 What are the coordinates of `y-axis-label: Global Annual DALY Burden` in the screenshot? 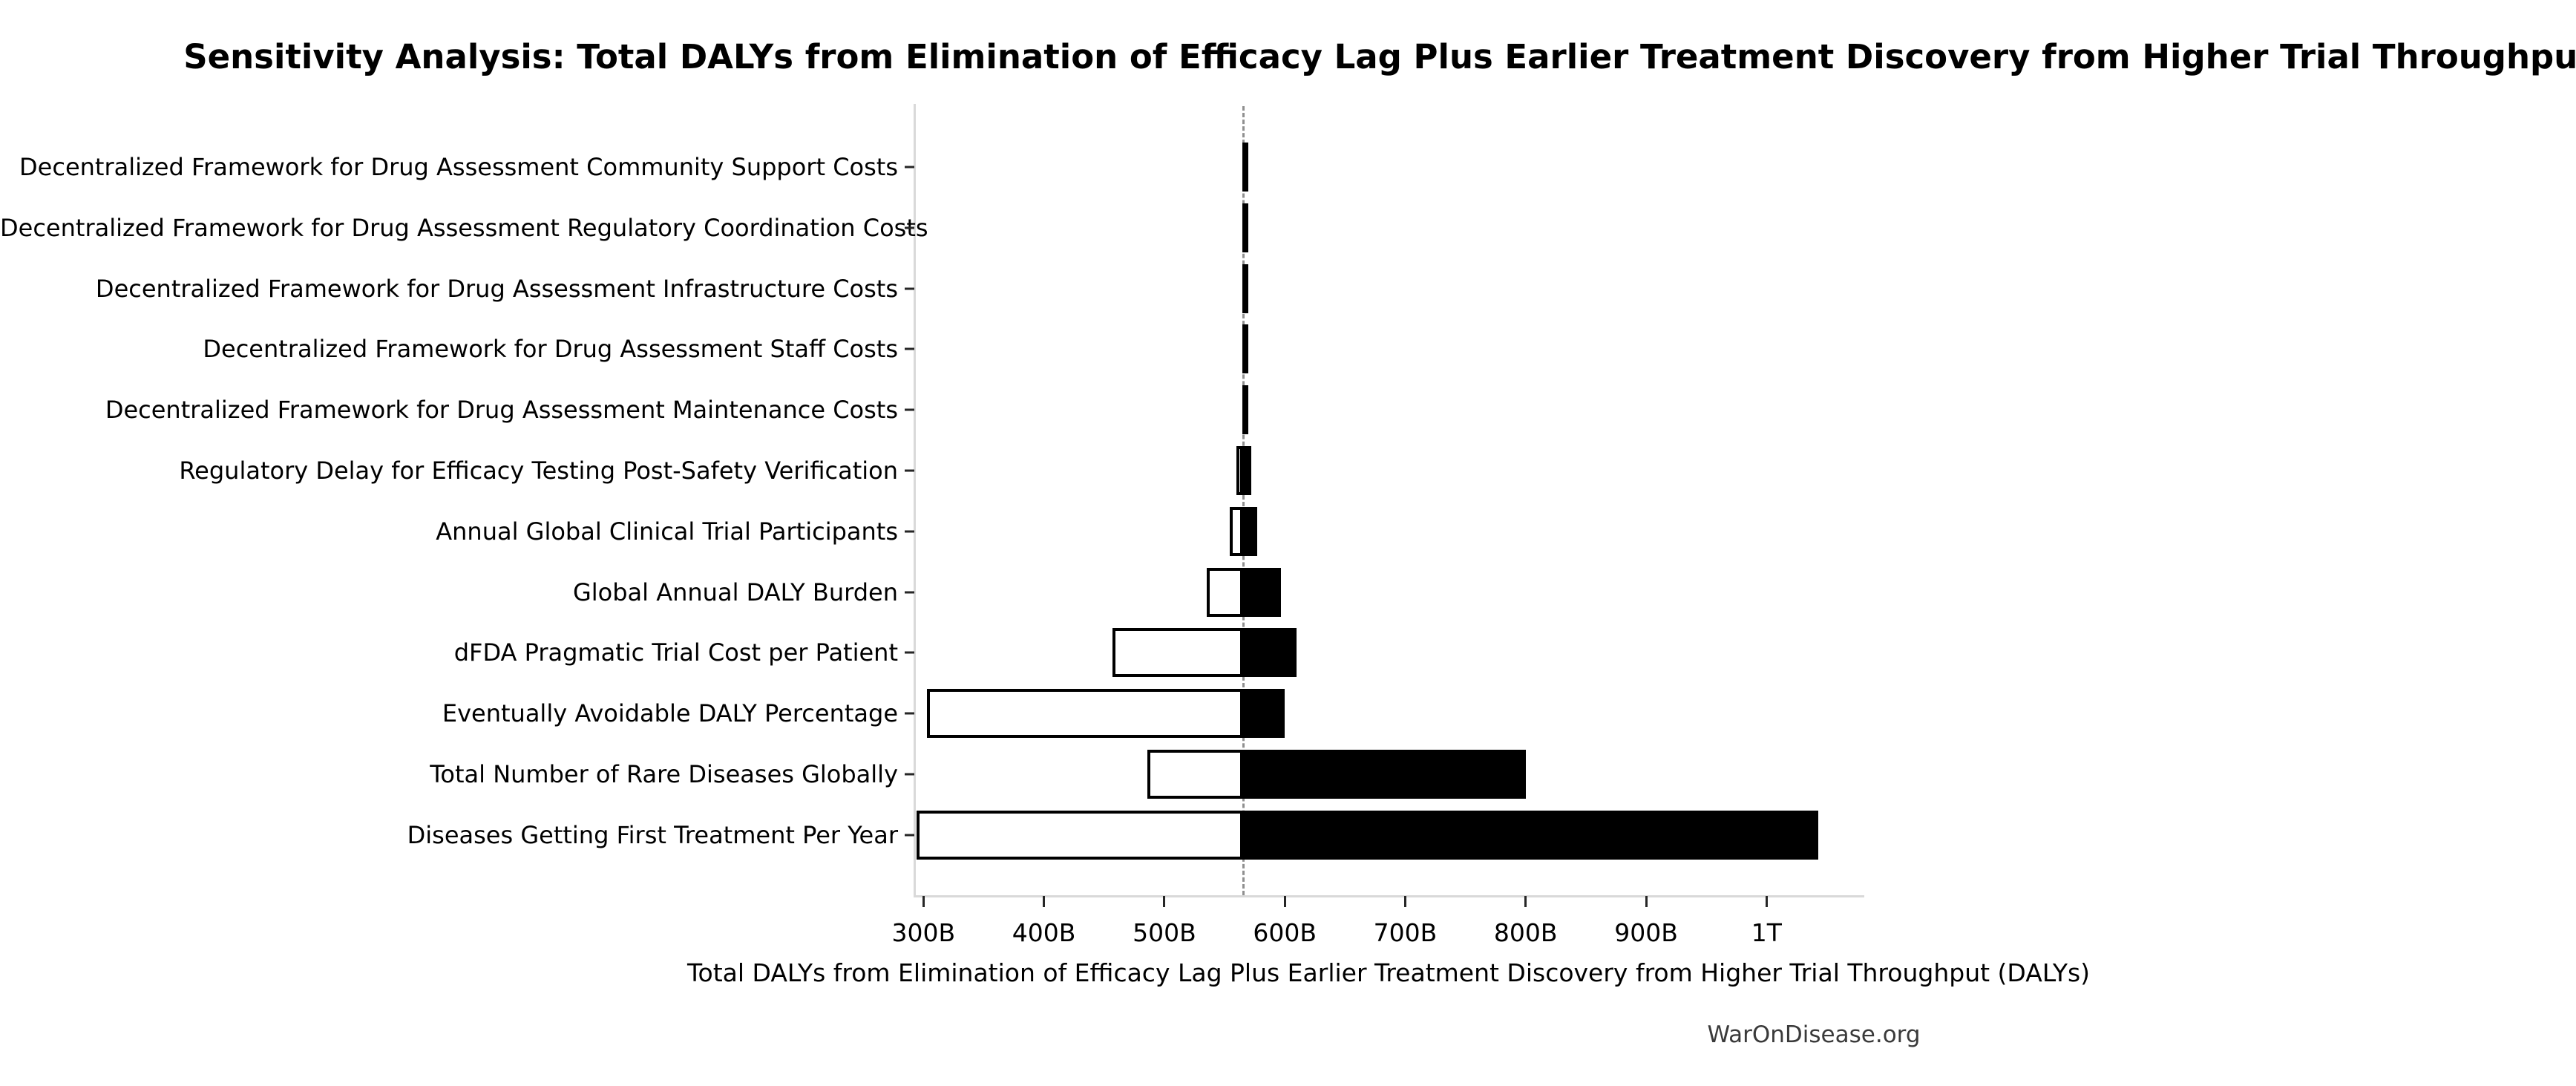 It's located at (735, 592).